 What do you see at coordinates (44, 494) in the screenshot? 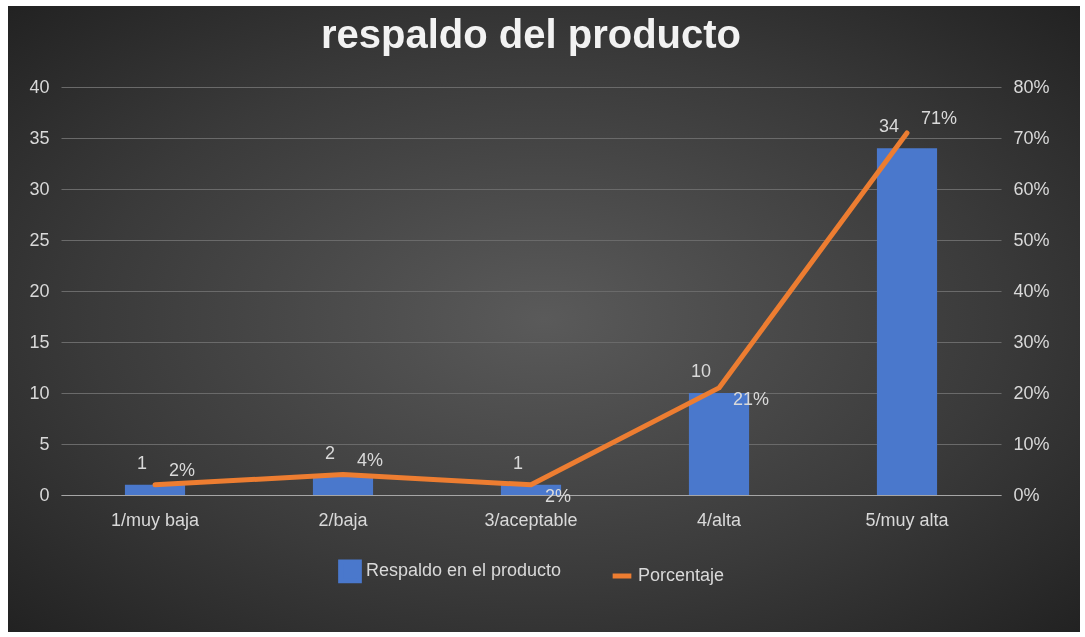
I see `y-tick-label: 0` at bounding box center [44, 494].